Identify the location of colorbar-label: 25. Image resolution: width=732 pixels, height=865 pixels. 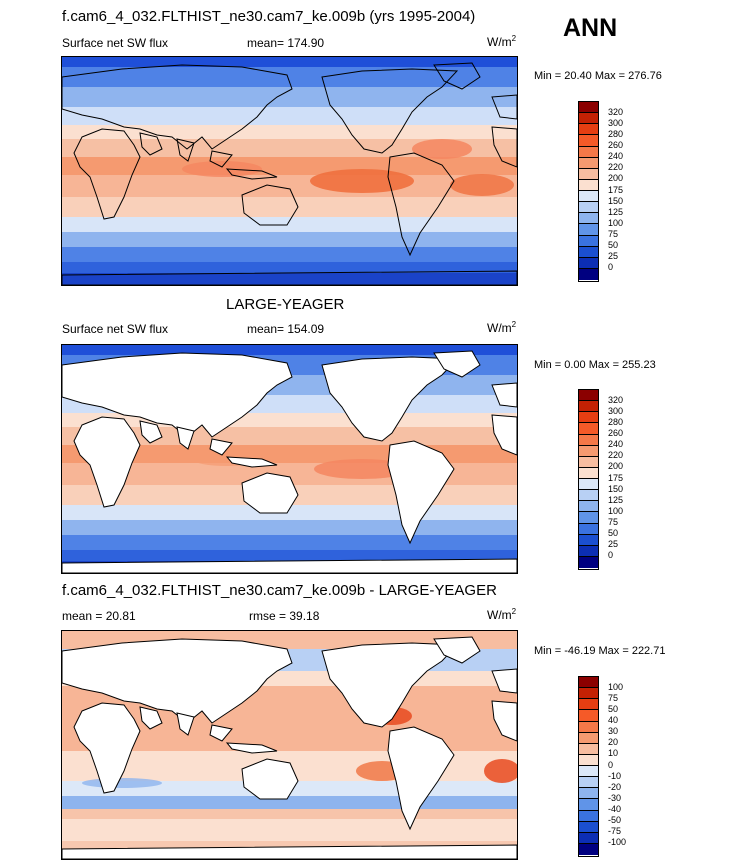
(613, 544).